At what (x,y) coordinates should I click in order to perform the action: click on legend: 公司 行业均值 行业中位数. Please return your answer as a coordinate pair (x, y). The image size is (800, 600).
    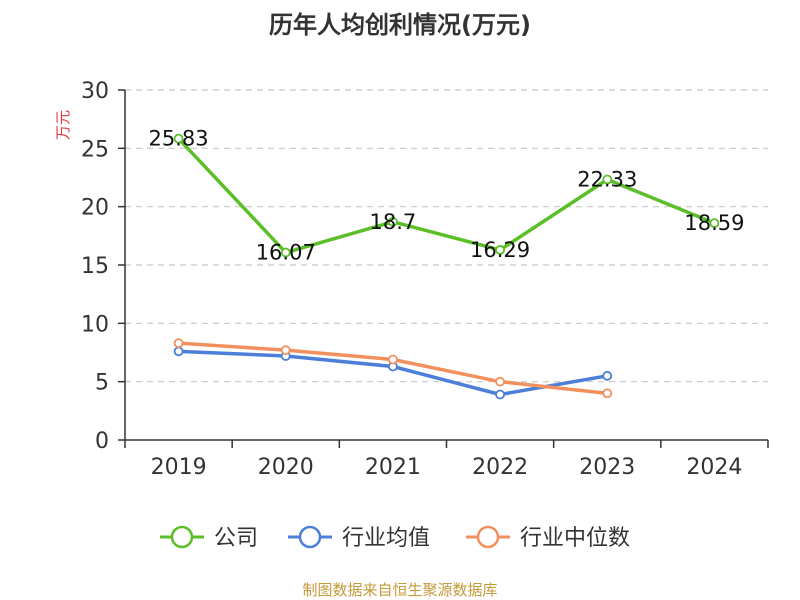
    Looking at the image, I should click on (395, 538).